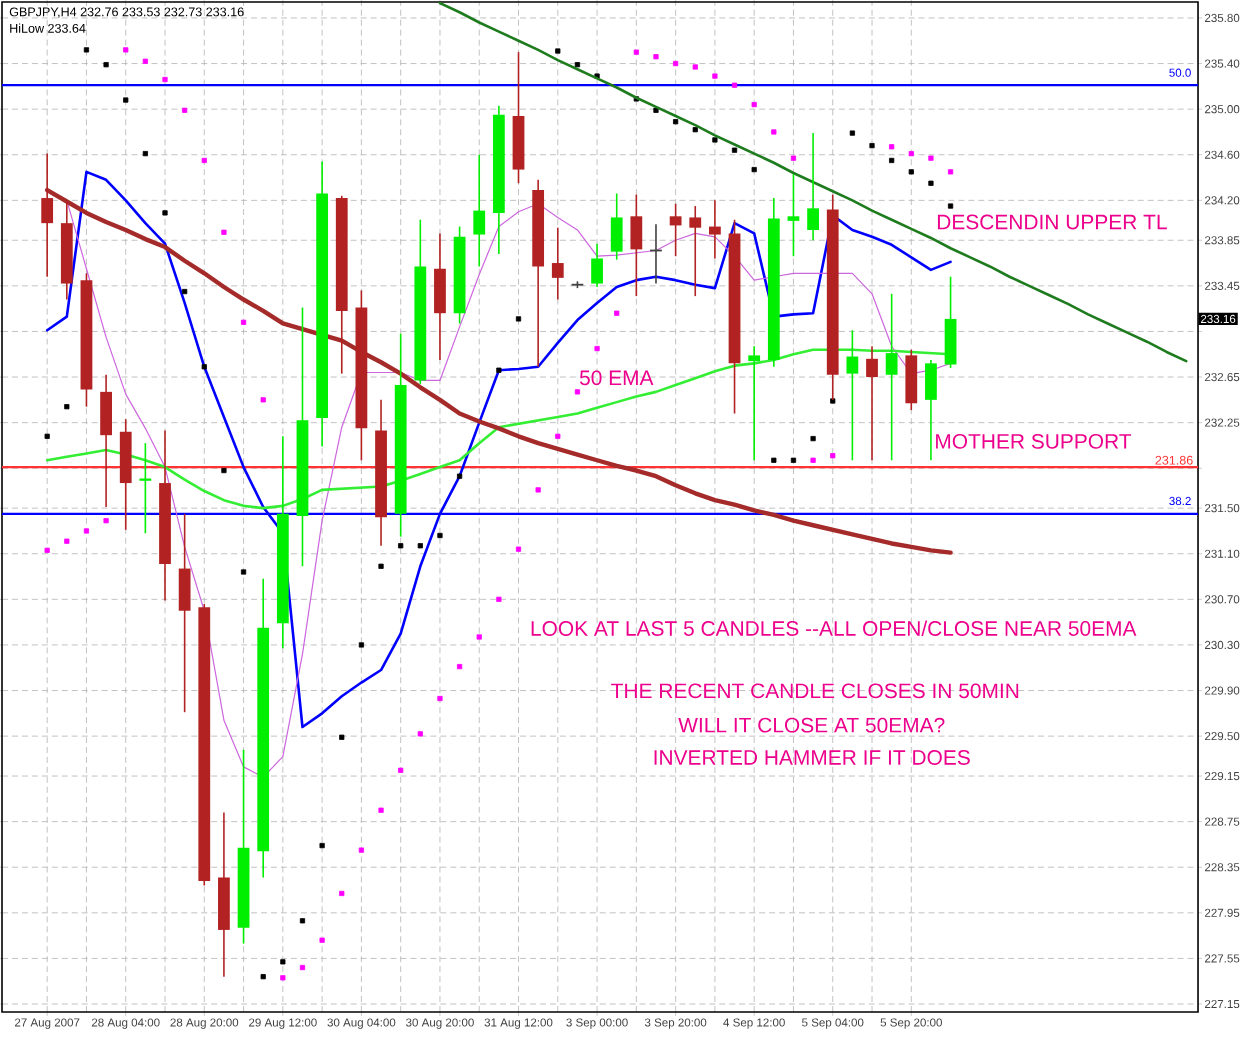 The image size is (1250, 1064). Describe the element at coordinates (812, 757) in the screenshot. I see `annotation: INVERTED HAMMER IF IT DOES` at that location.